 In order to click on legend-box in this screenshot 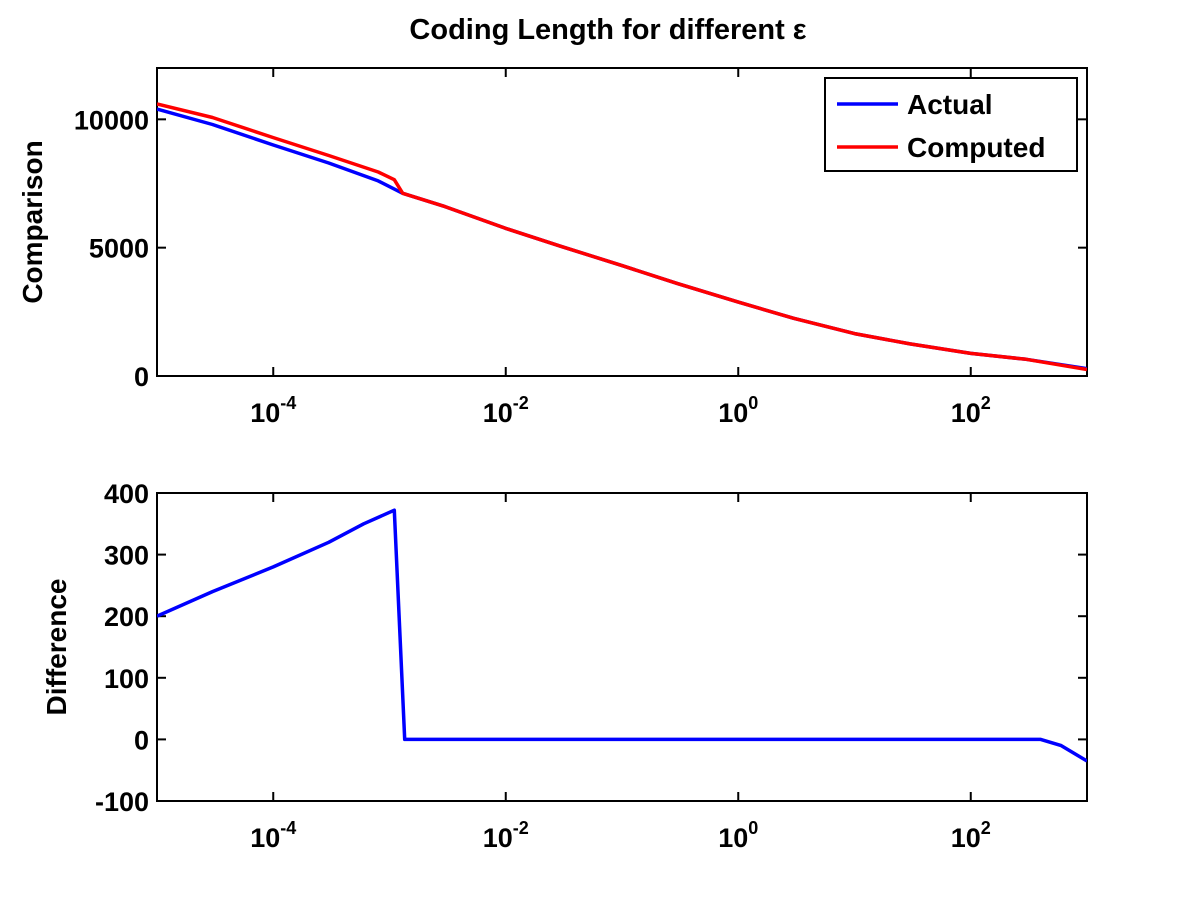, I will do `click(951, 124)`.